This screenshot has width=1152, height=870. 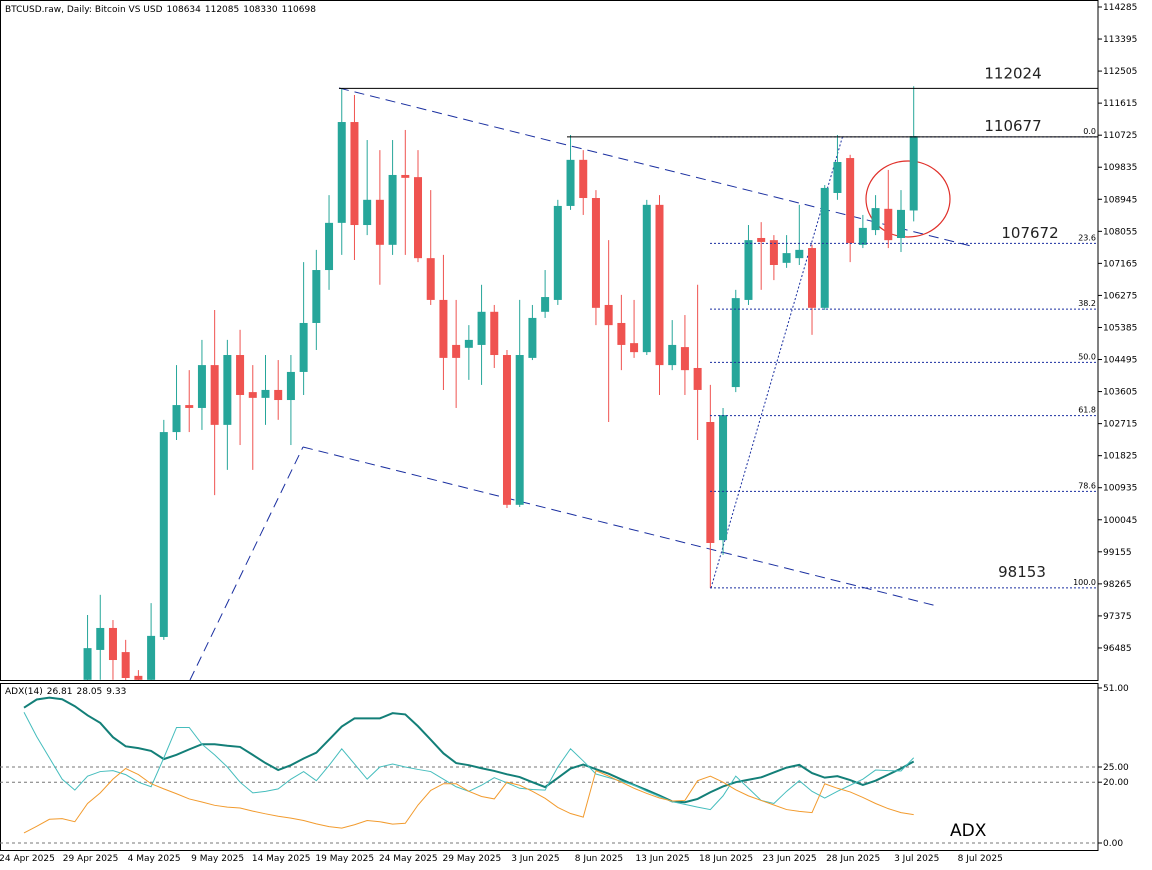 What do you see at coordinates (281, 859) in the screenshot?
I see `x-tick-label: 14 May 2025` at bounding box center [281, 859].